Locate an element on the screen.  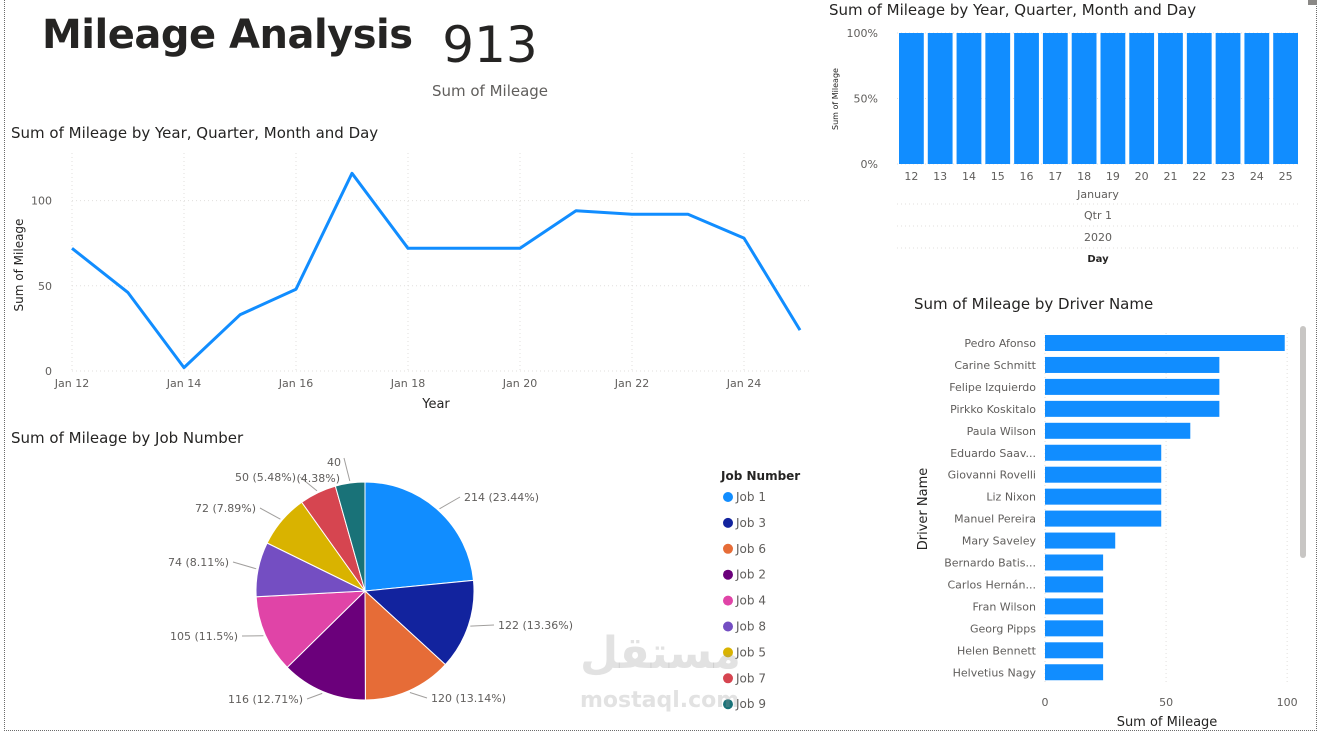
bar100-x-axis-title: Day is located at coordinates (1098, 259).